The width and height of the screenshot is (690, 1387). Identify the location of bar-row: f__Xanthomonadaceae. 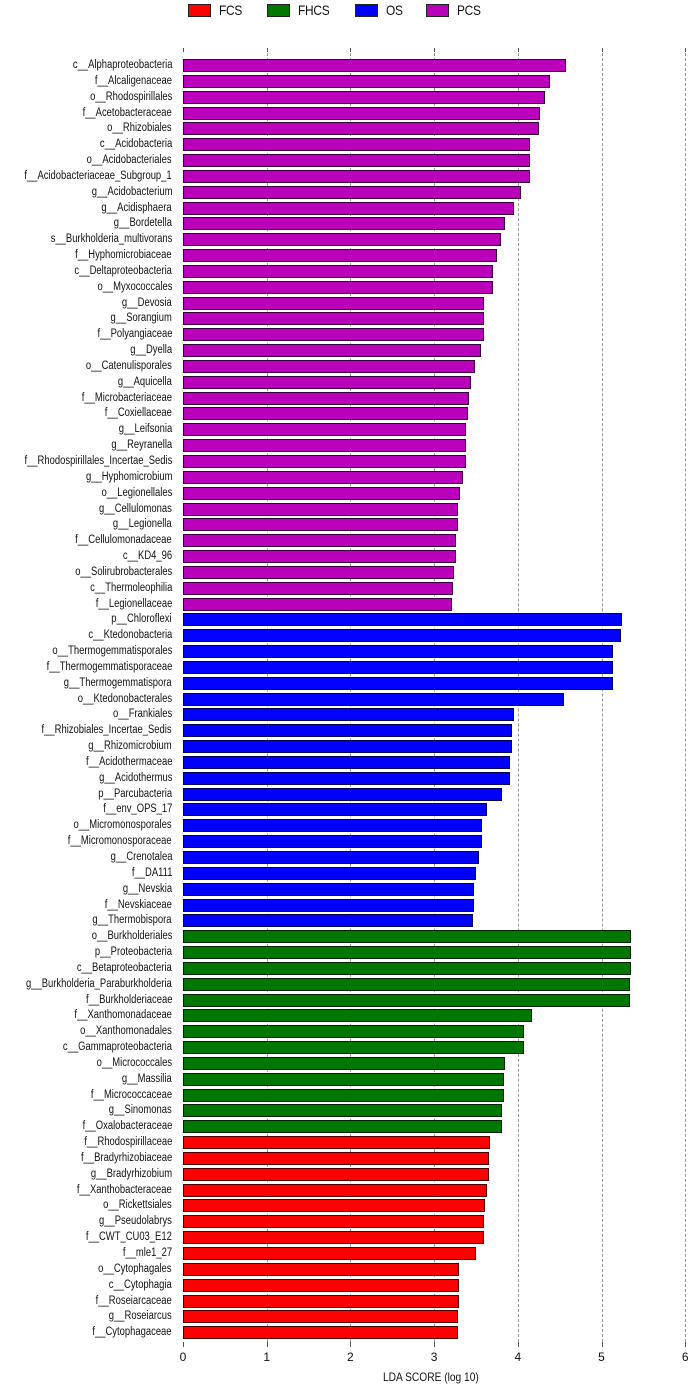
(345, 1015).